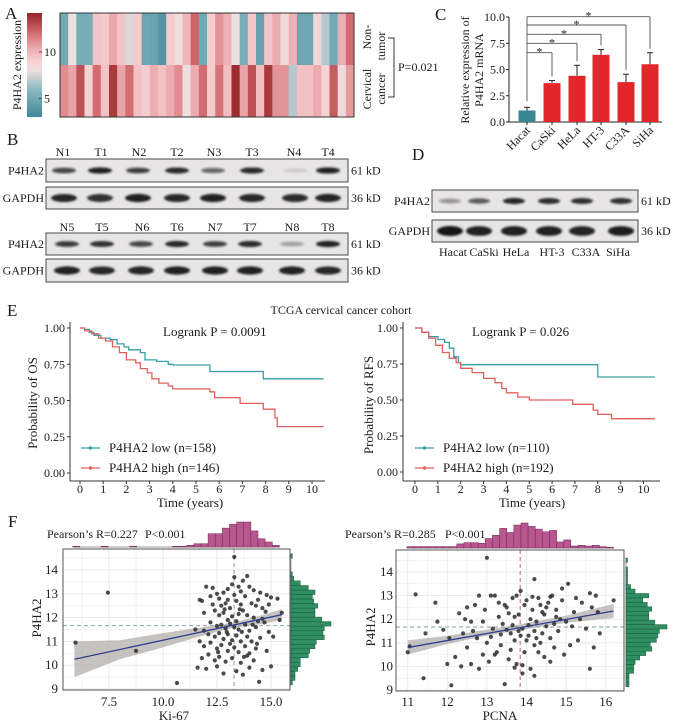  What do you see at coordinates (390, 689) in the screenshot?
I see `y-tick-label: 9` at bounding box center [390, 689].